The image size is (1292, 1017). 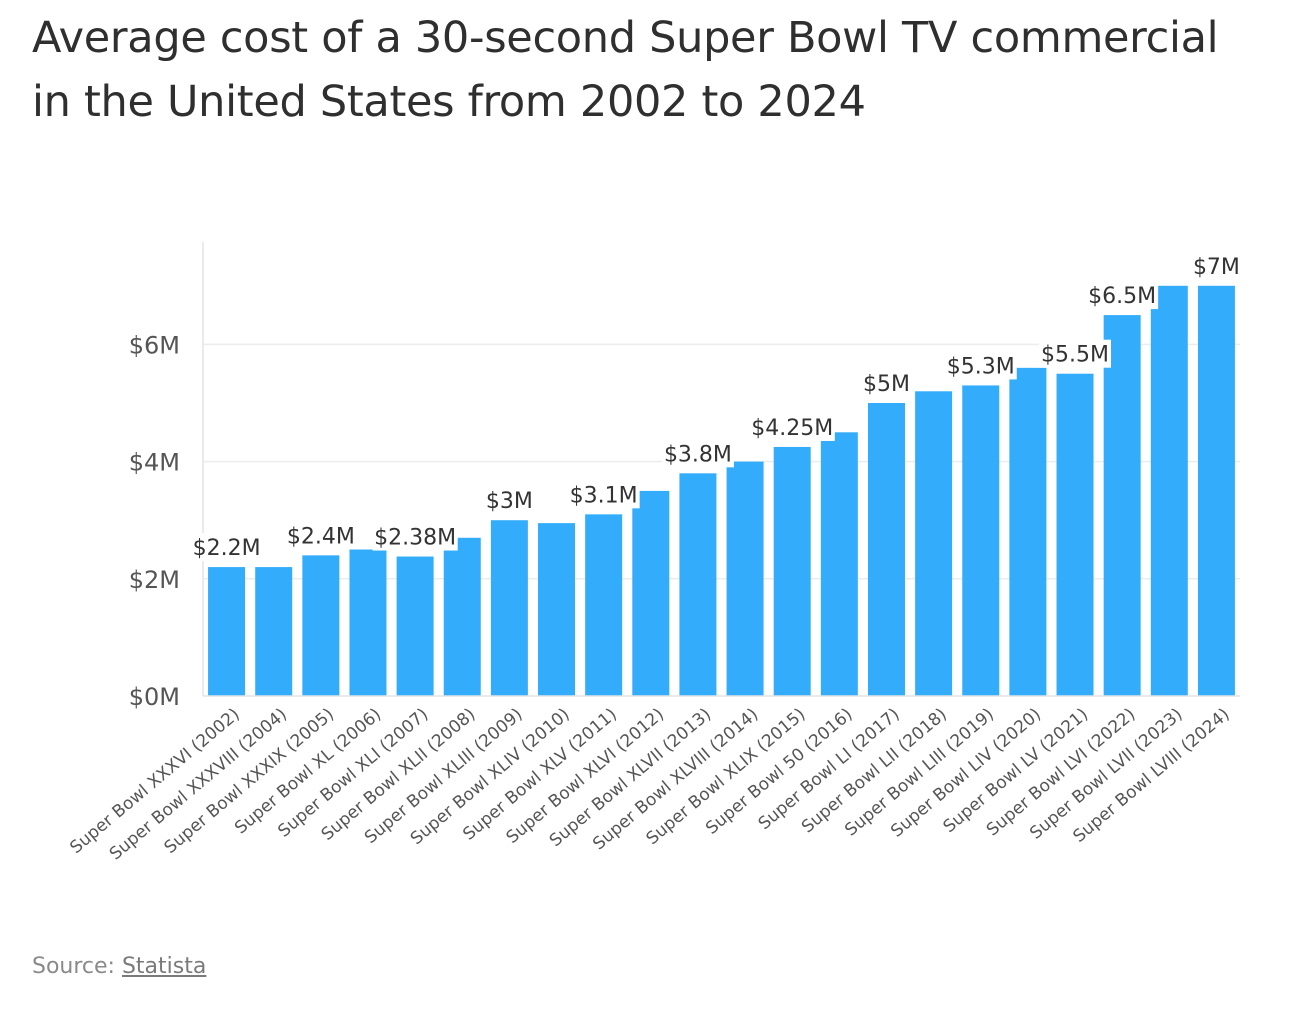 I want to click on data-label: $6.5M, so click(x=1122, y=295).